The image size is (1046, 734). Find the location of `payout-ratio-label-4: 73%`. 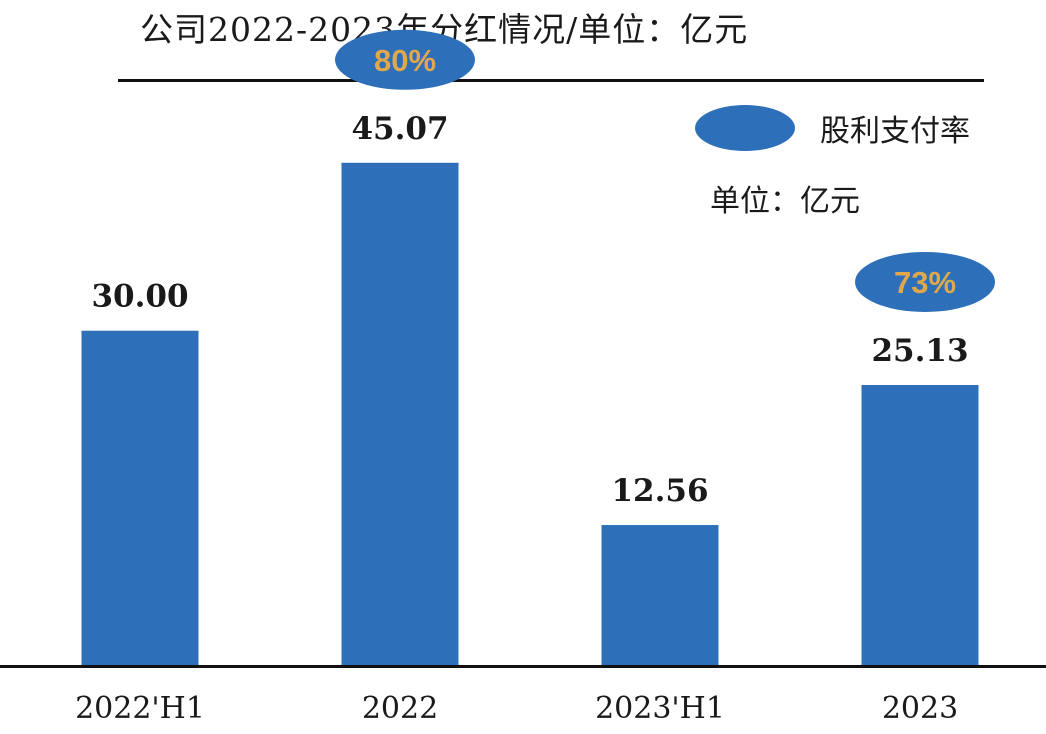

payout-ratio-label-4: 73% is located at coordinates (925, 282).